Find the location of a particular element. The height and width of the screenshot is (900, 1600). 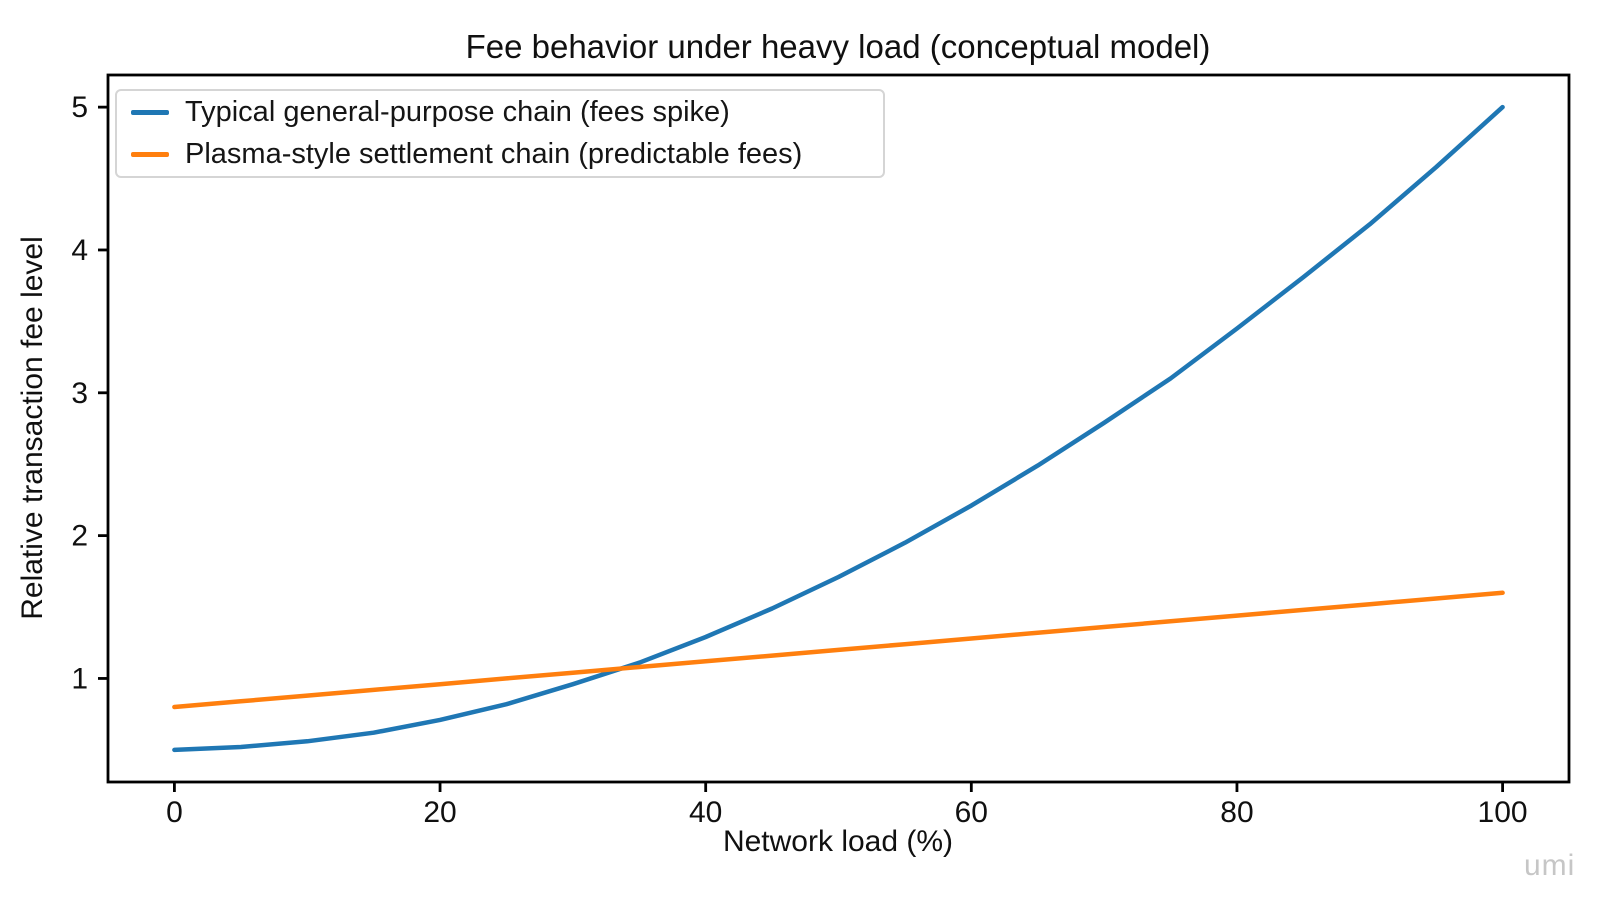

x-tick-label: 100 is located at coordinates (1503, 812).